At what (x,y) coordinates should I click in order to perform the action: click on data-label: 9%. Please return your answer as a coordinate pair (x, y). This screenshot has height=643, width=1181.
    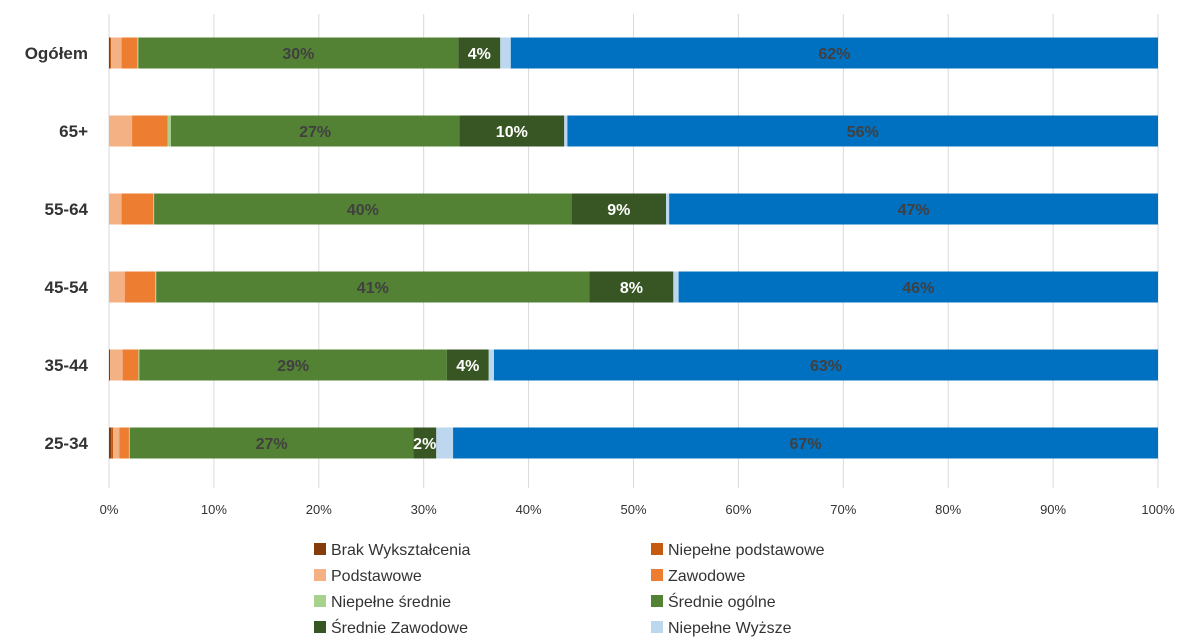
    Looking at the image, I should click on (618, 210).